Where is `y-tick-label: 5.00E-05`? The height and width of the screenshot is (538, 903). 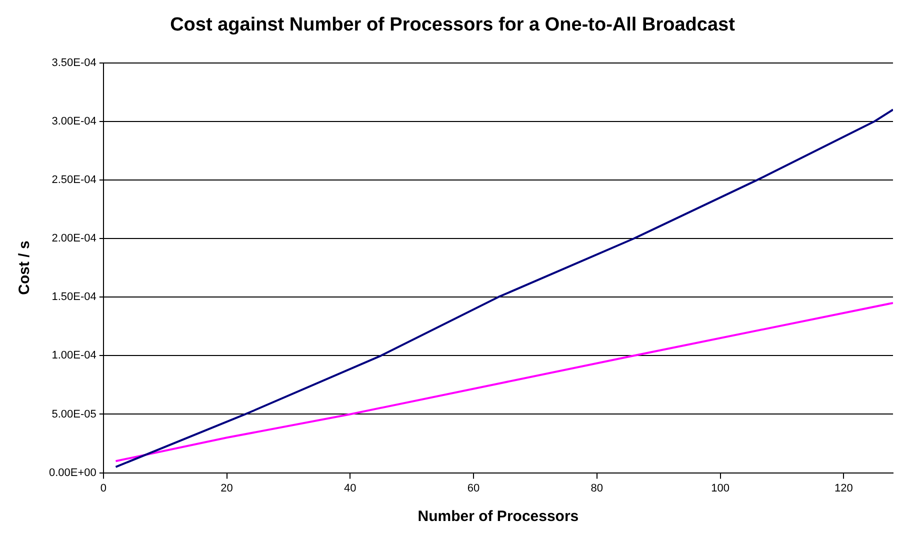 y-tick-label: 5.00E-05 is located at coordinates (74, 414).